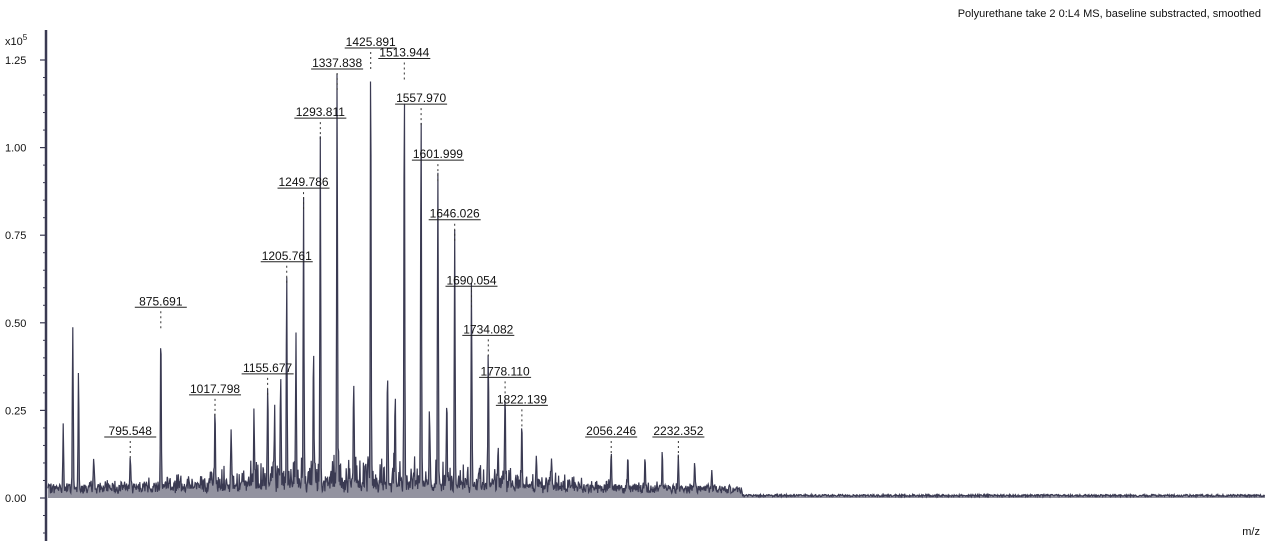  I want to click on peak-label: 1557.970, so click(421, 98).